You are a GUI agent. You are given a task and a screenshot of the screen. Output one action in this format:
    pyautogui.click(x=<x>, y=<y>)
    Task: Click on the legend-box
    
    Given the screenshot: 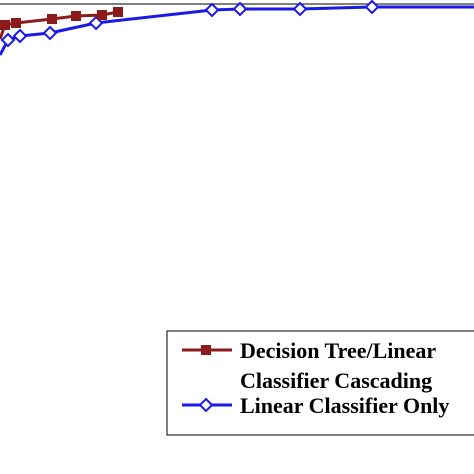 What is the action you would take?
    pyautogui.click(x=320, y=383)
    